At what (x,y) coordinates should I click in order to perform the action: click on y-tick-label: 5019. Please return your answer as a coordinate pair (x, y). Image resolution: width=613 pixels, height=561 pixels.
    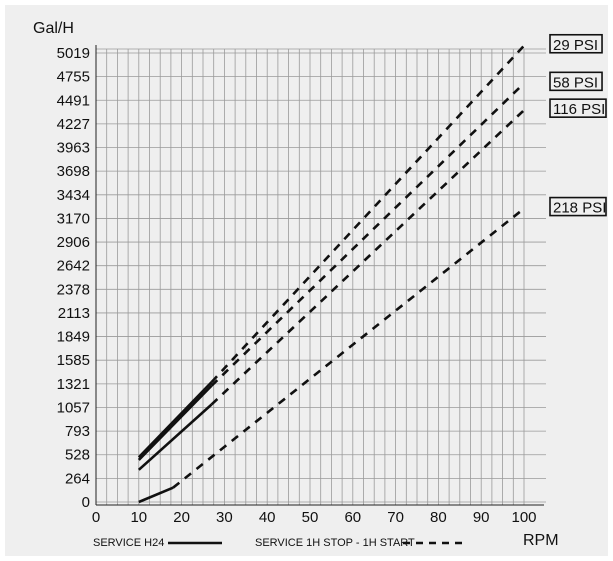
    Looking at the image, I should click on (73, 53).